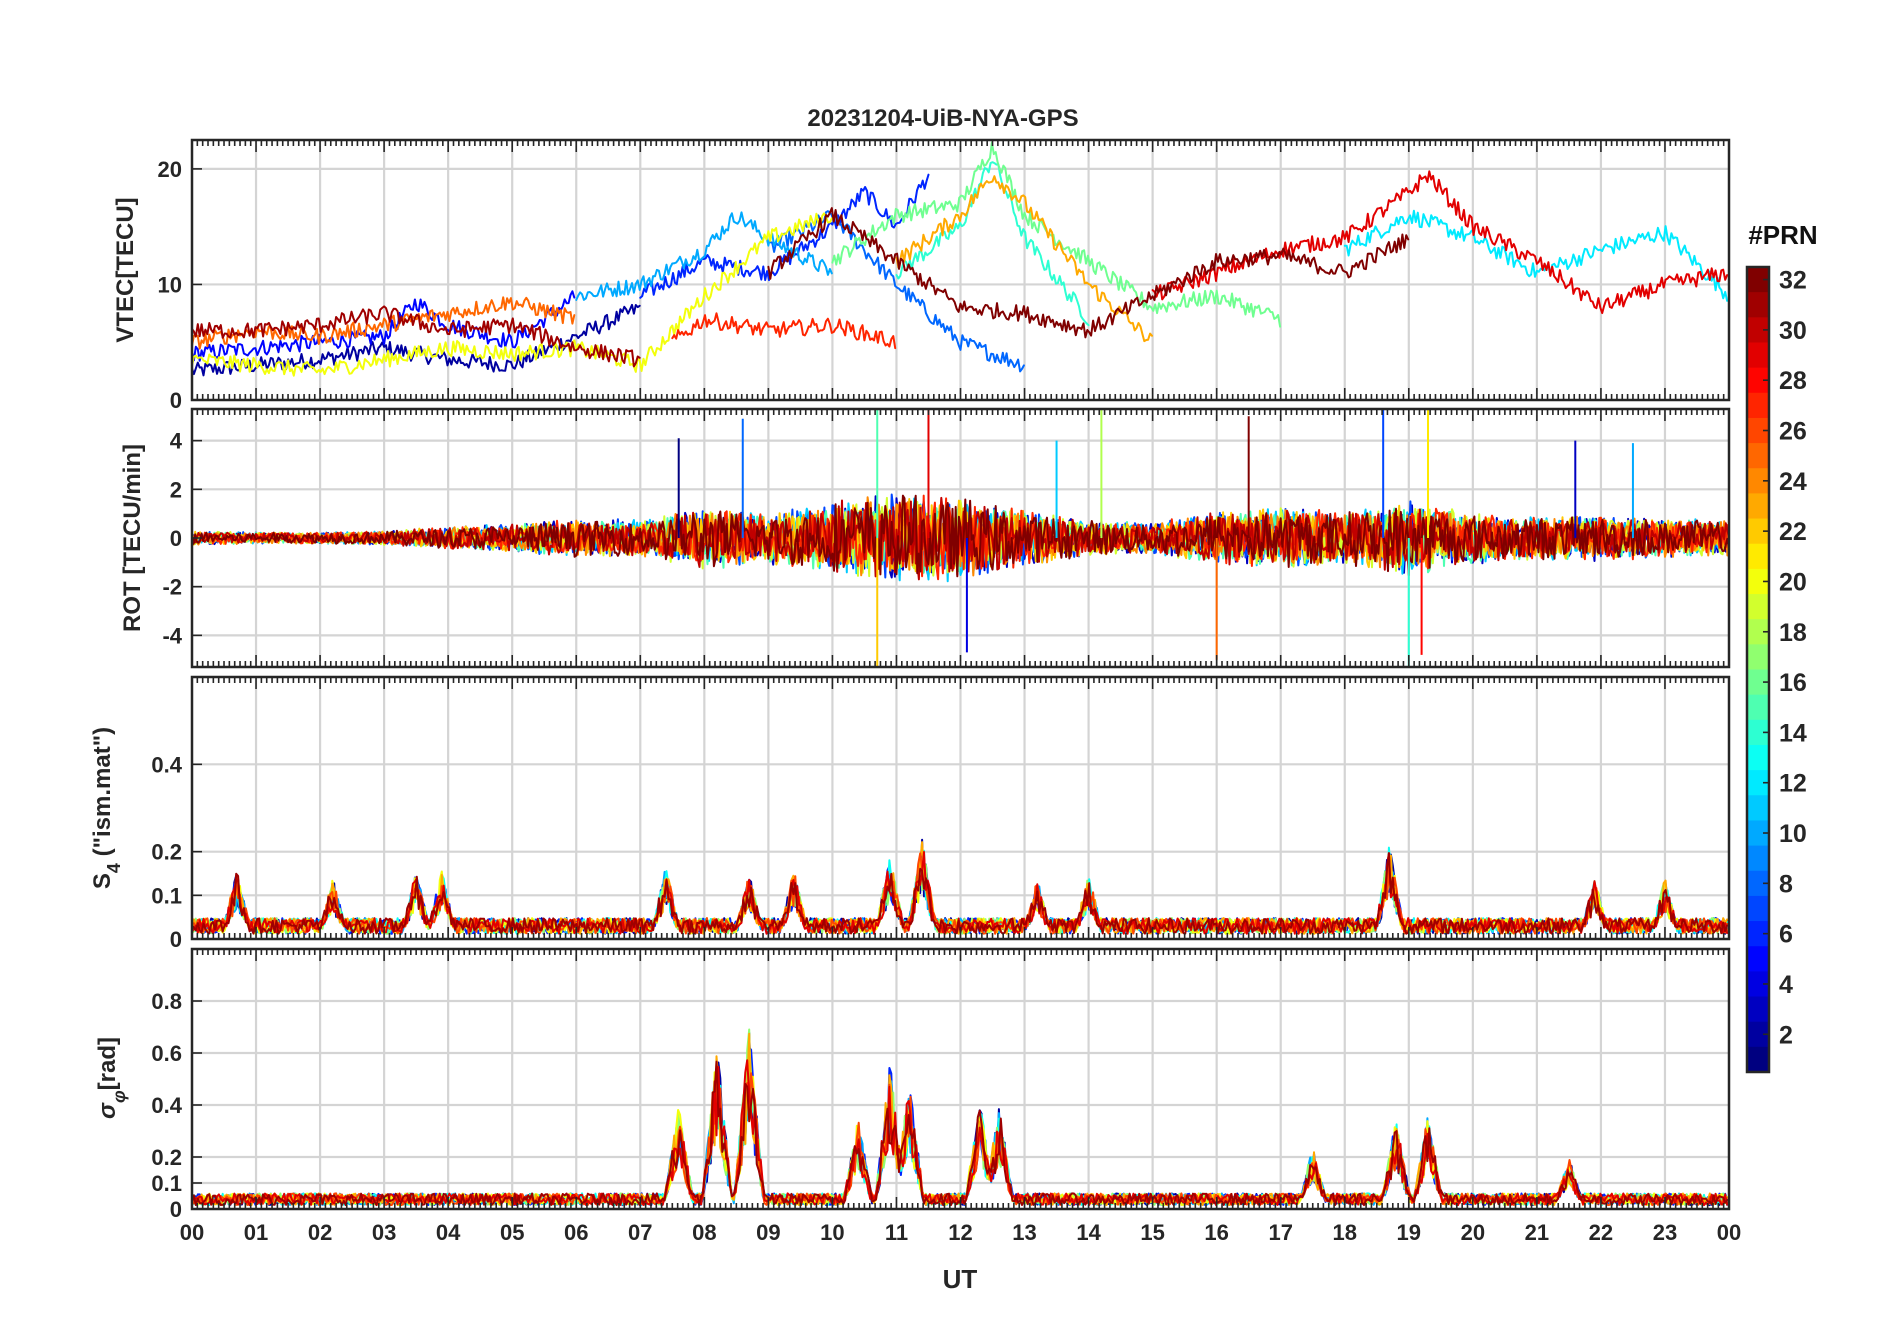  I want to click on vtec-y-axis-label: VTEC[TECU], so click(125, 269).